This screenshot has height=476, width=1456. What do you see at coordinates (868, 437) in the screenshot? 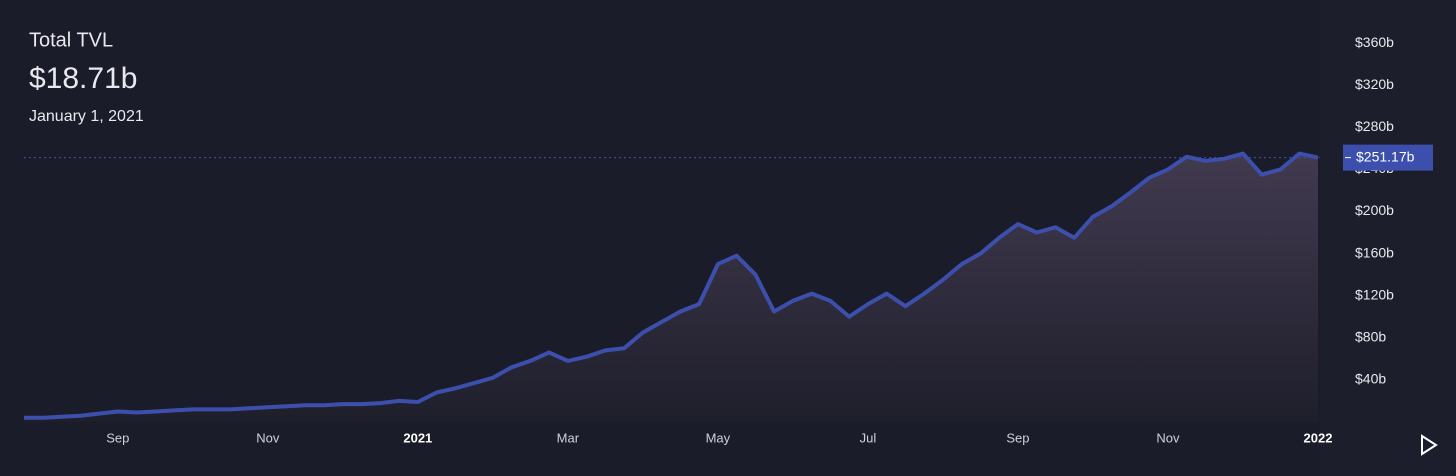
I see `x-tick-label: Jul` at bounding box center [868, 437].